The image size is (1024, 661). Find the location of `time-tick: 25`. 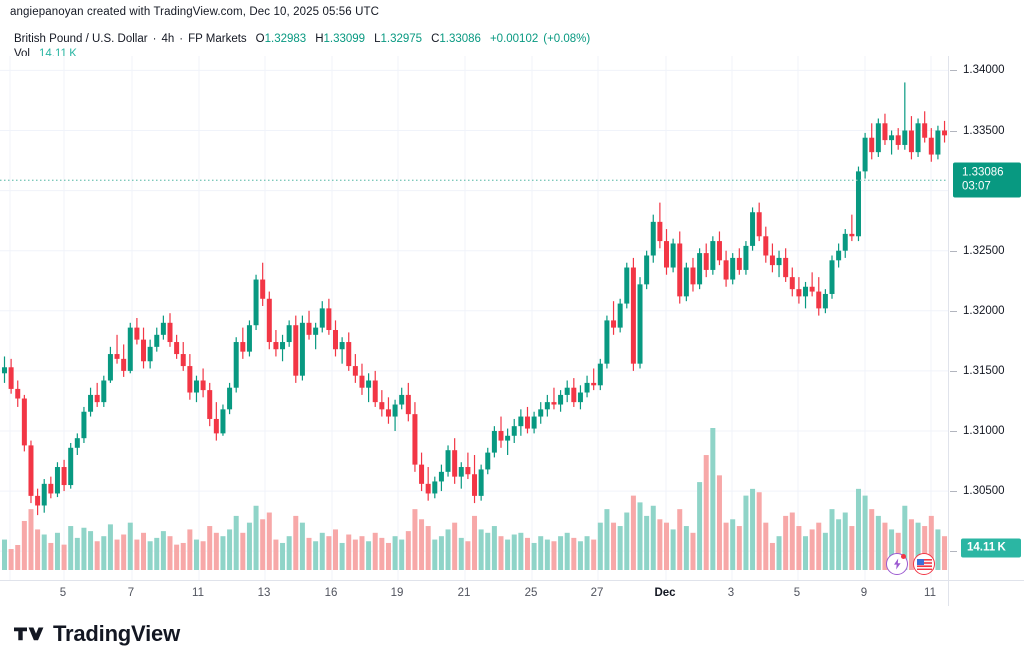

time-tick: 25 is located at coordinates (531, 593).